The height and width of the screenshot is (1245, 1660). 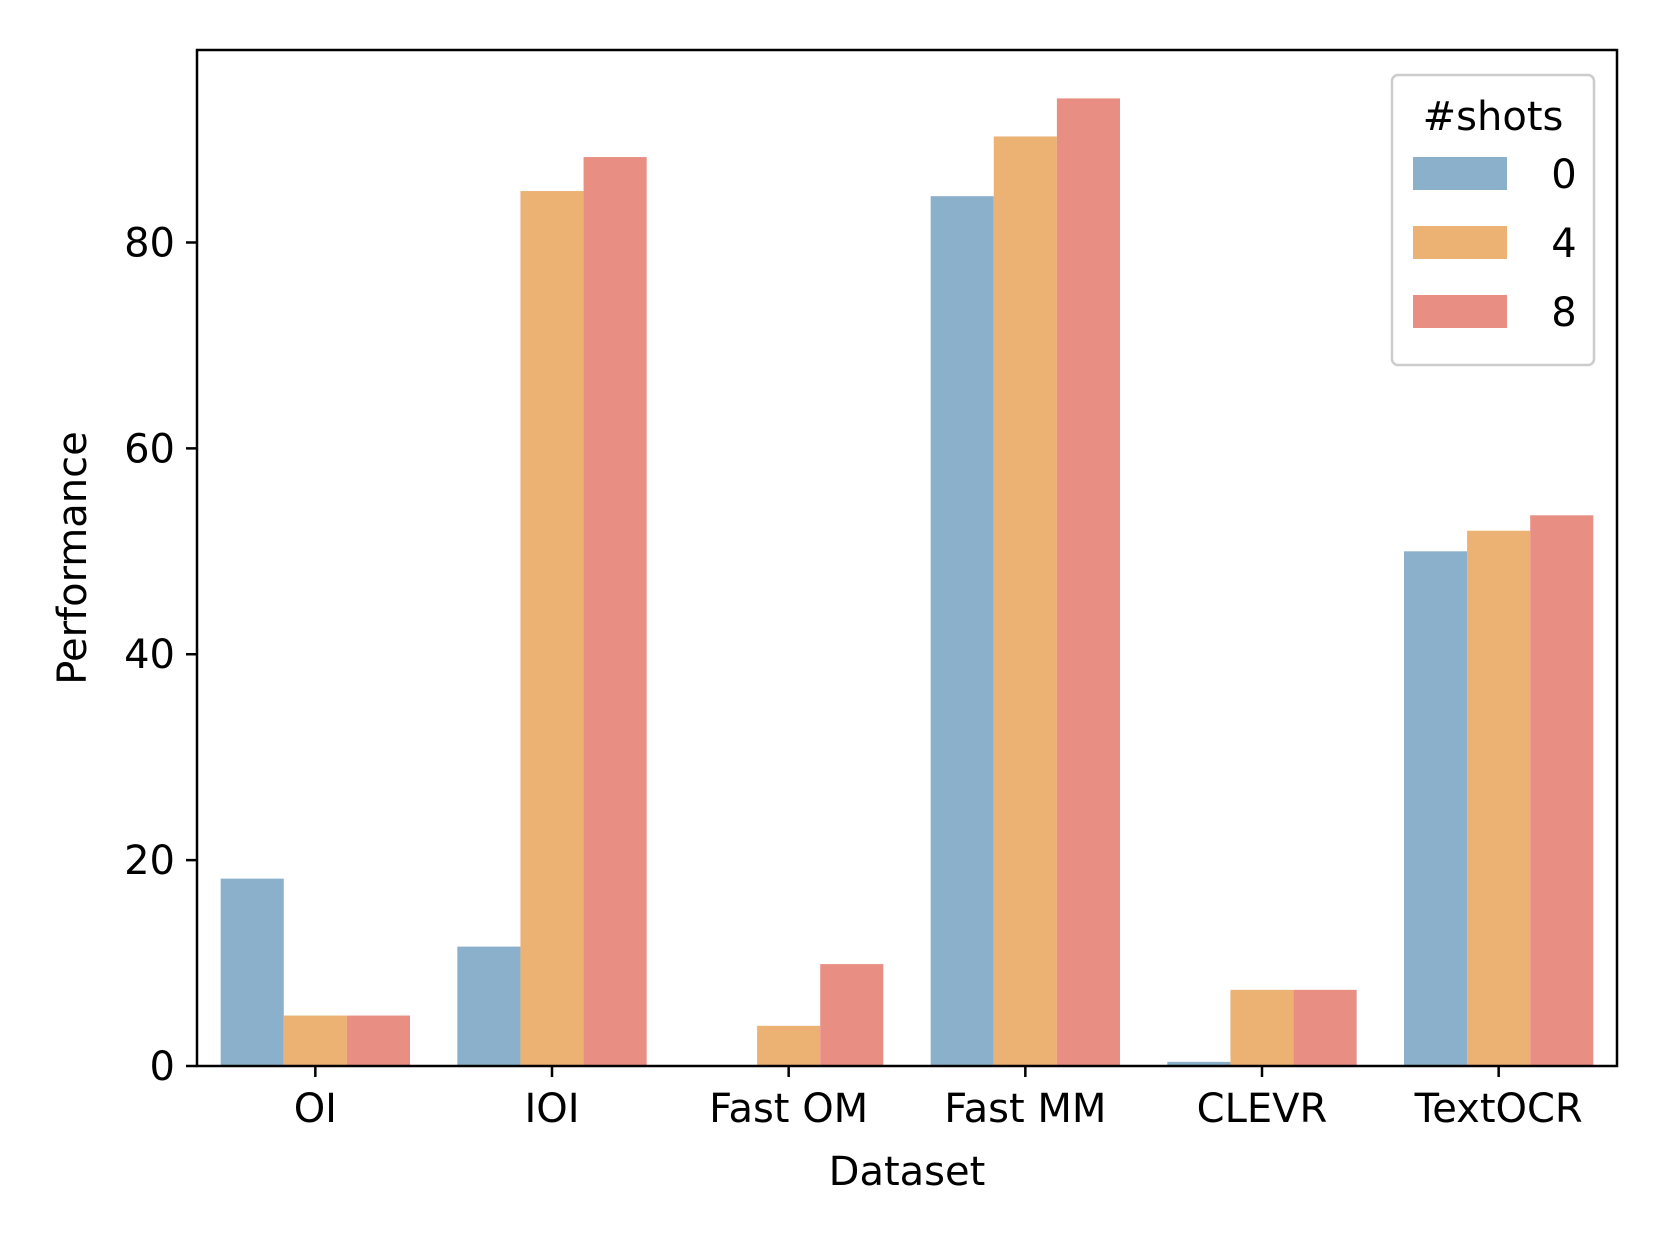 I want to click on y-tick-label: 60, so click(x=149, y=449).